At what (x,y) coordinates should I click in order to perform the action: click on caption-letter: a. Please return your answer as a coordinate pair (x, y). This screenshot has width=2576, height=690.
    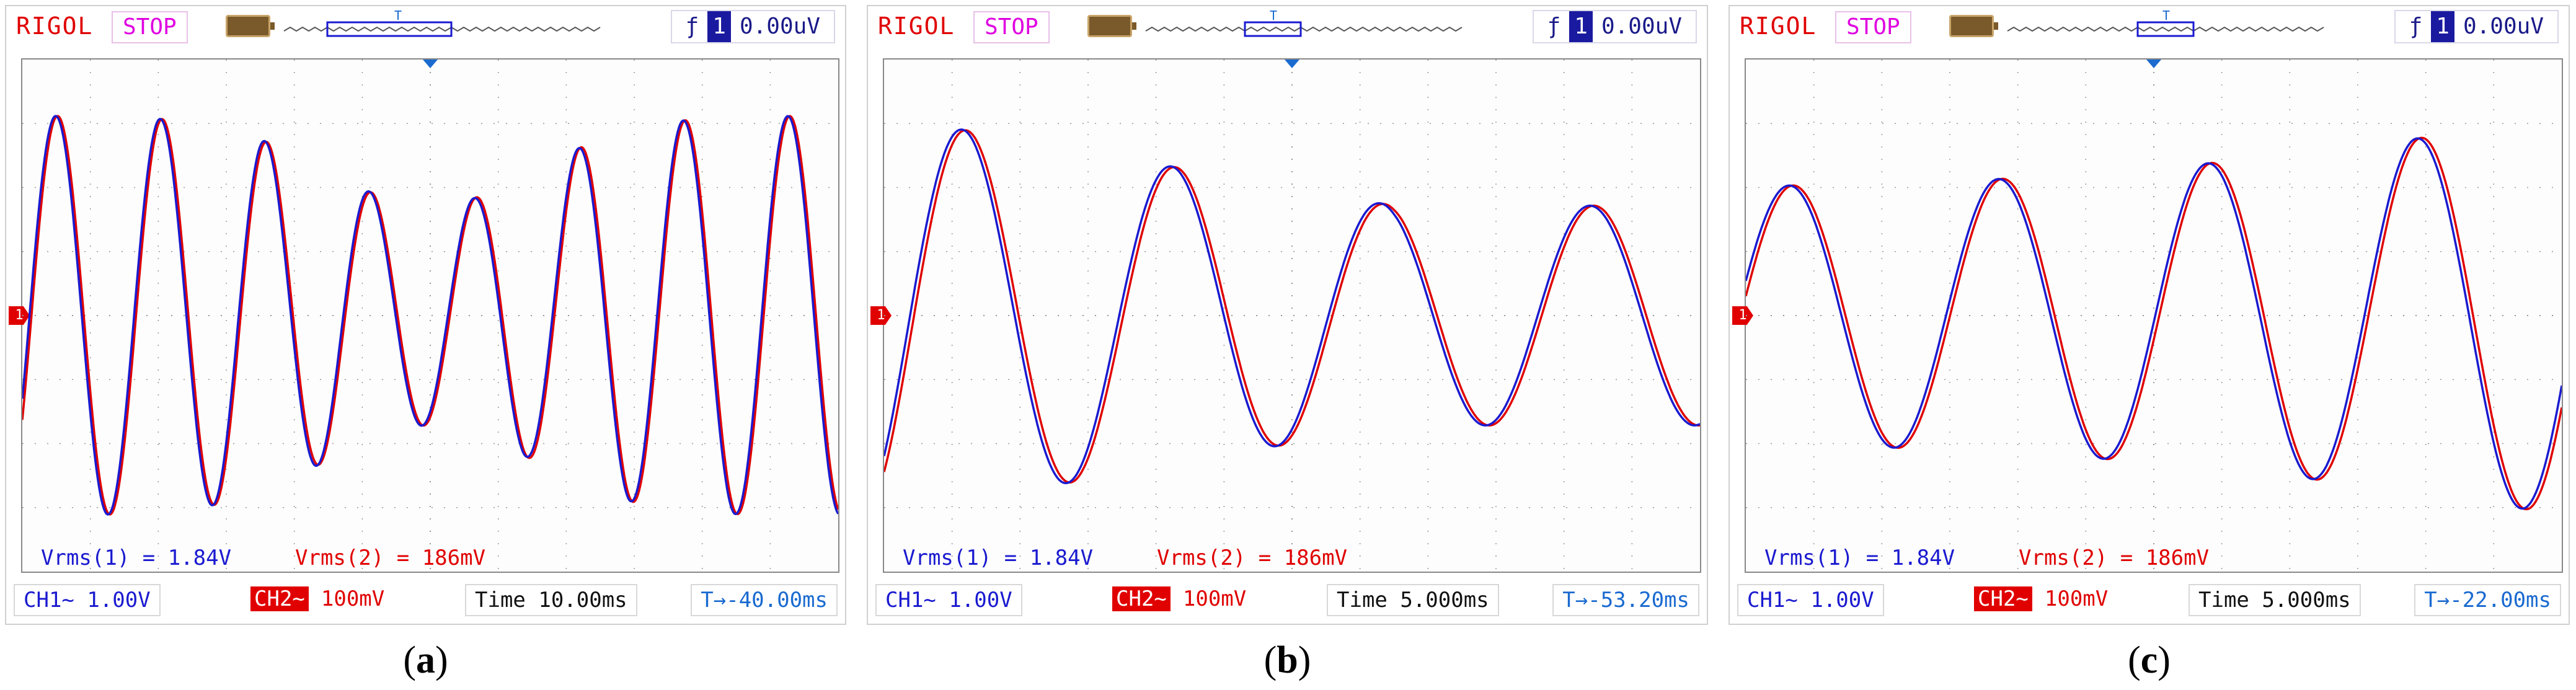
    Looking at the image, I should click on (426, 660).